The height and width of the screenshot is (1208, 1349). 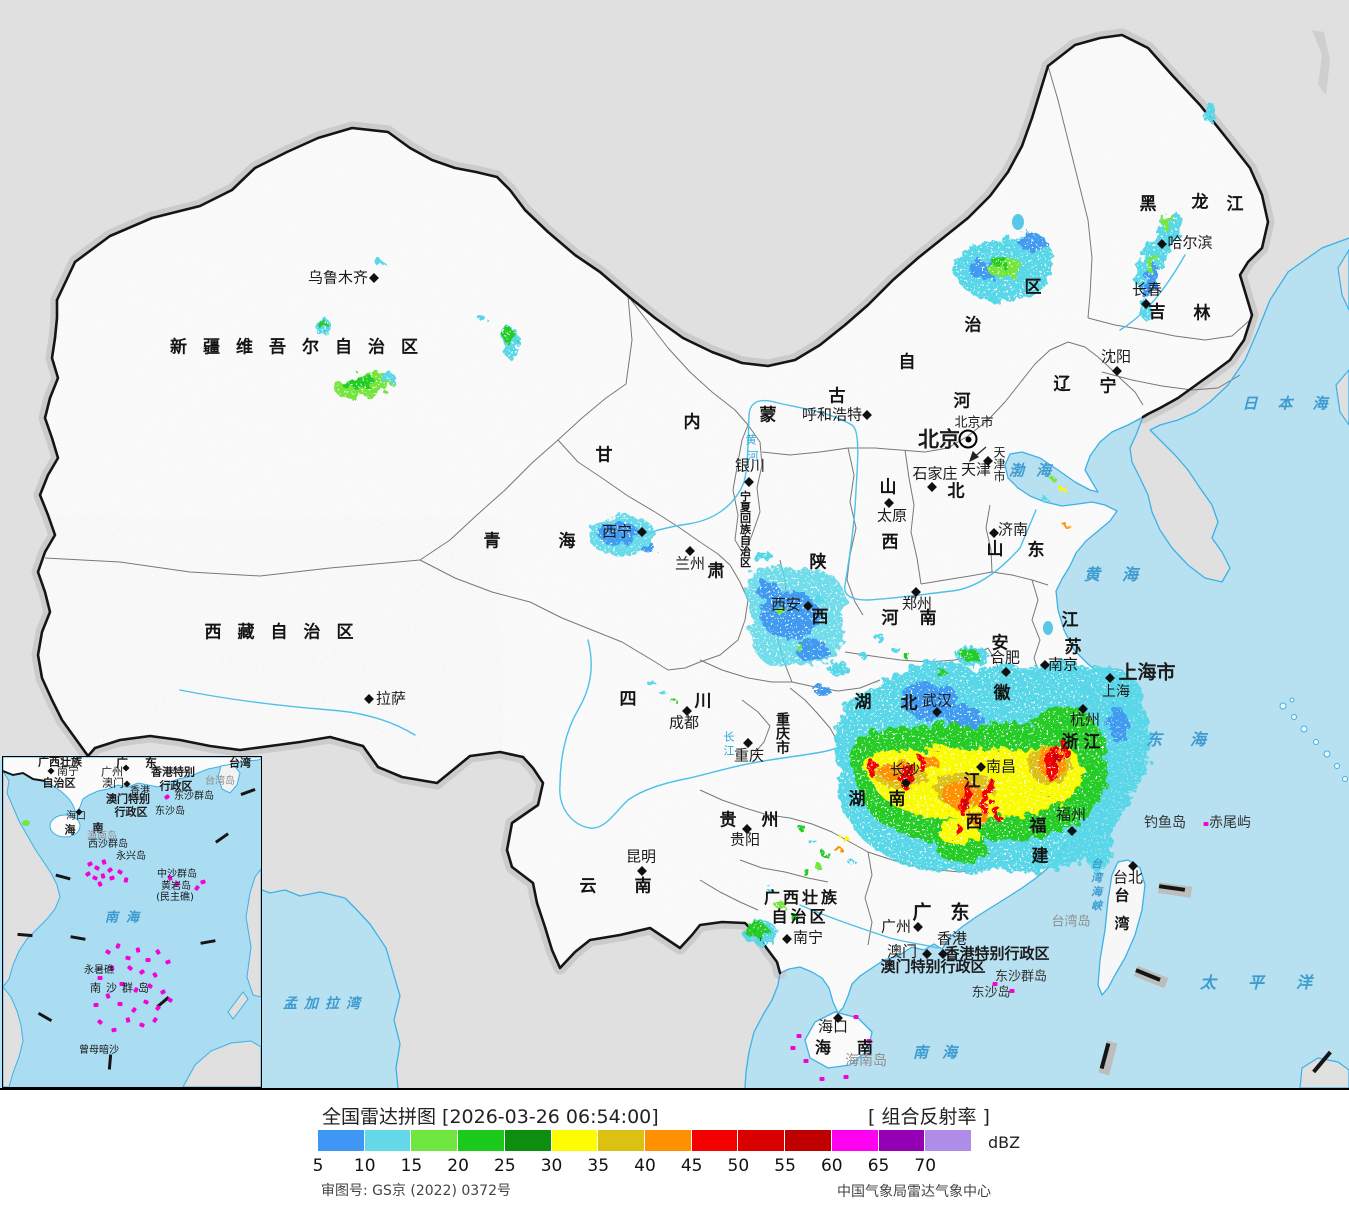 What do you see at coordinates (505, 1166) in the screenshot?
I see `dbz-tick: 25` at bounding box center [505, 1166].